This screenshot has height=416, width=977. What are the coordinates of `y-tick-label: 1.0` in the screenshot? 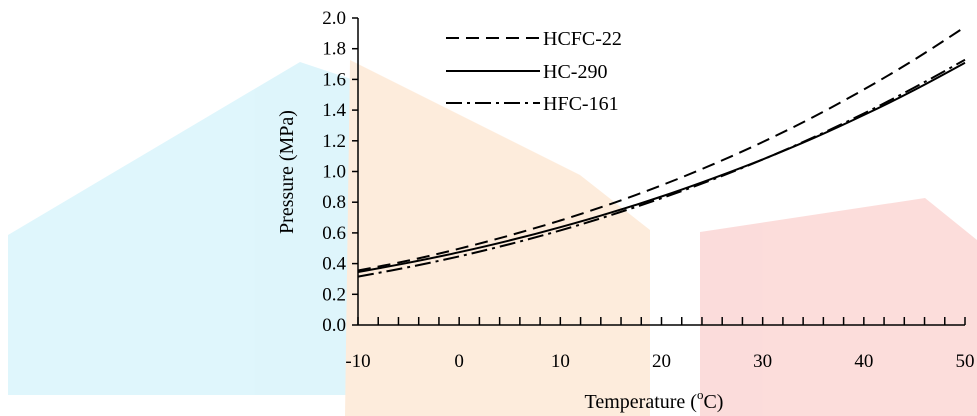 It's located at (334, 172).